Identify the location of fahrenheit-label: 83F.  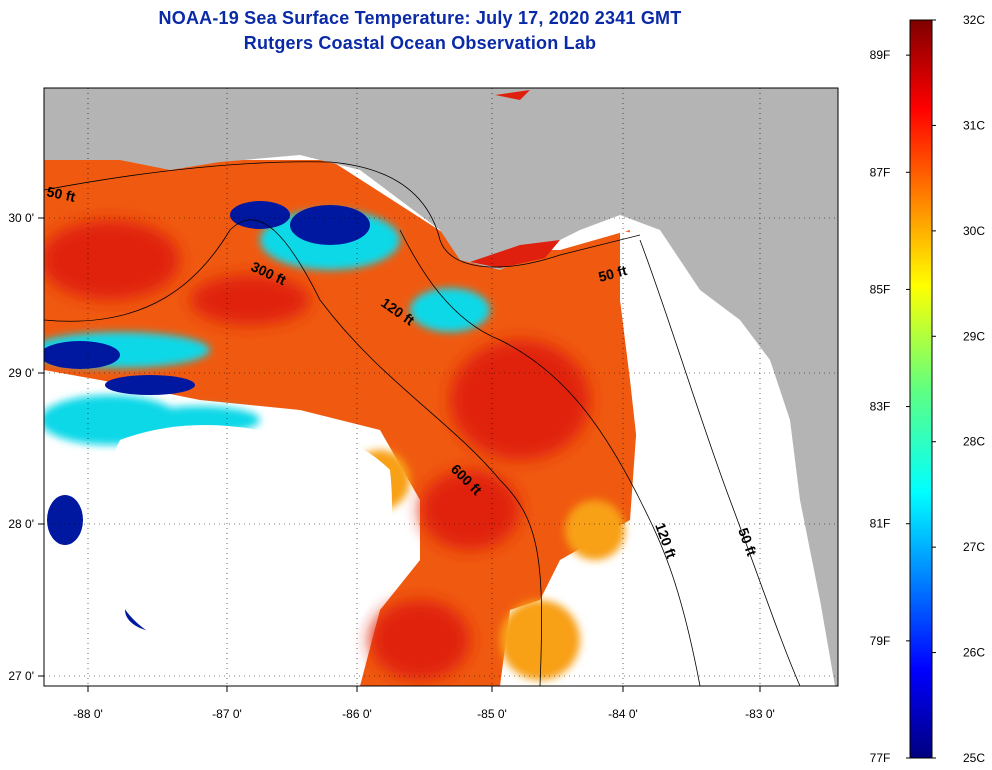
(880, 407).